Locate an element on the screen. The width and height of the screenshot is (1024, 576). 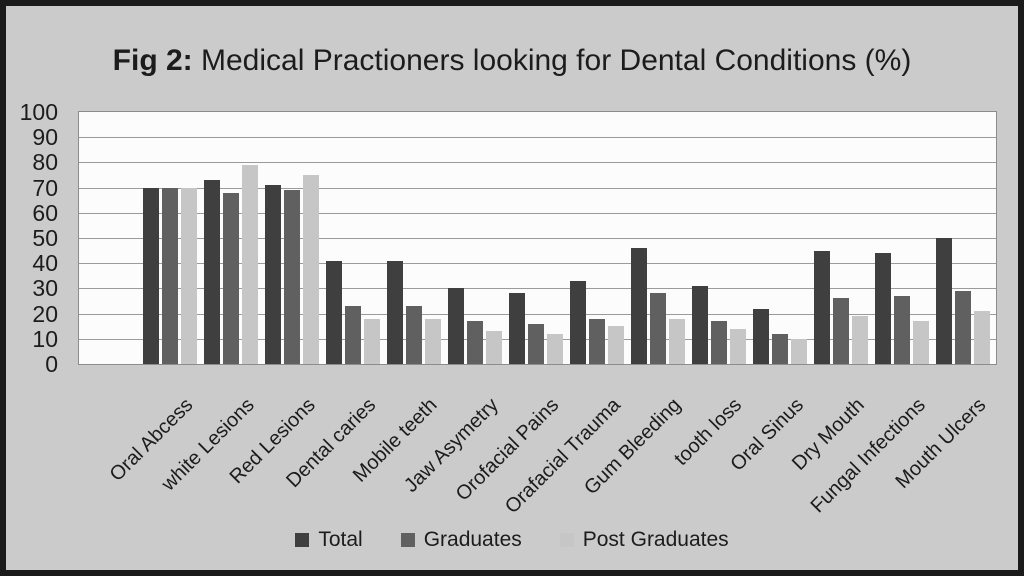
legend: Total Graduates Post Graduates is located at coordinates (512, 540).